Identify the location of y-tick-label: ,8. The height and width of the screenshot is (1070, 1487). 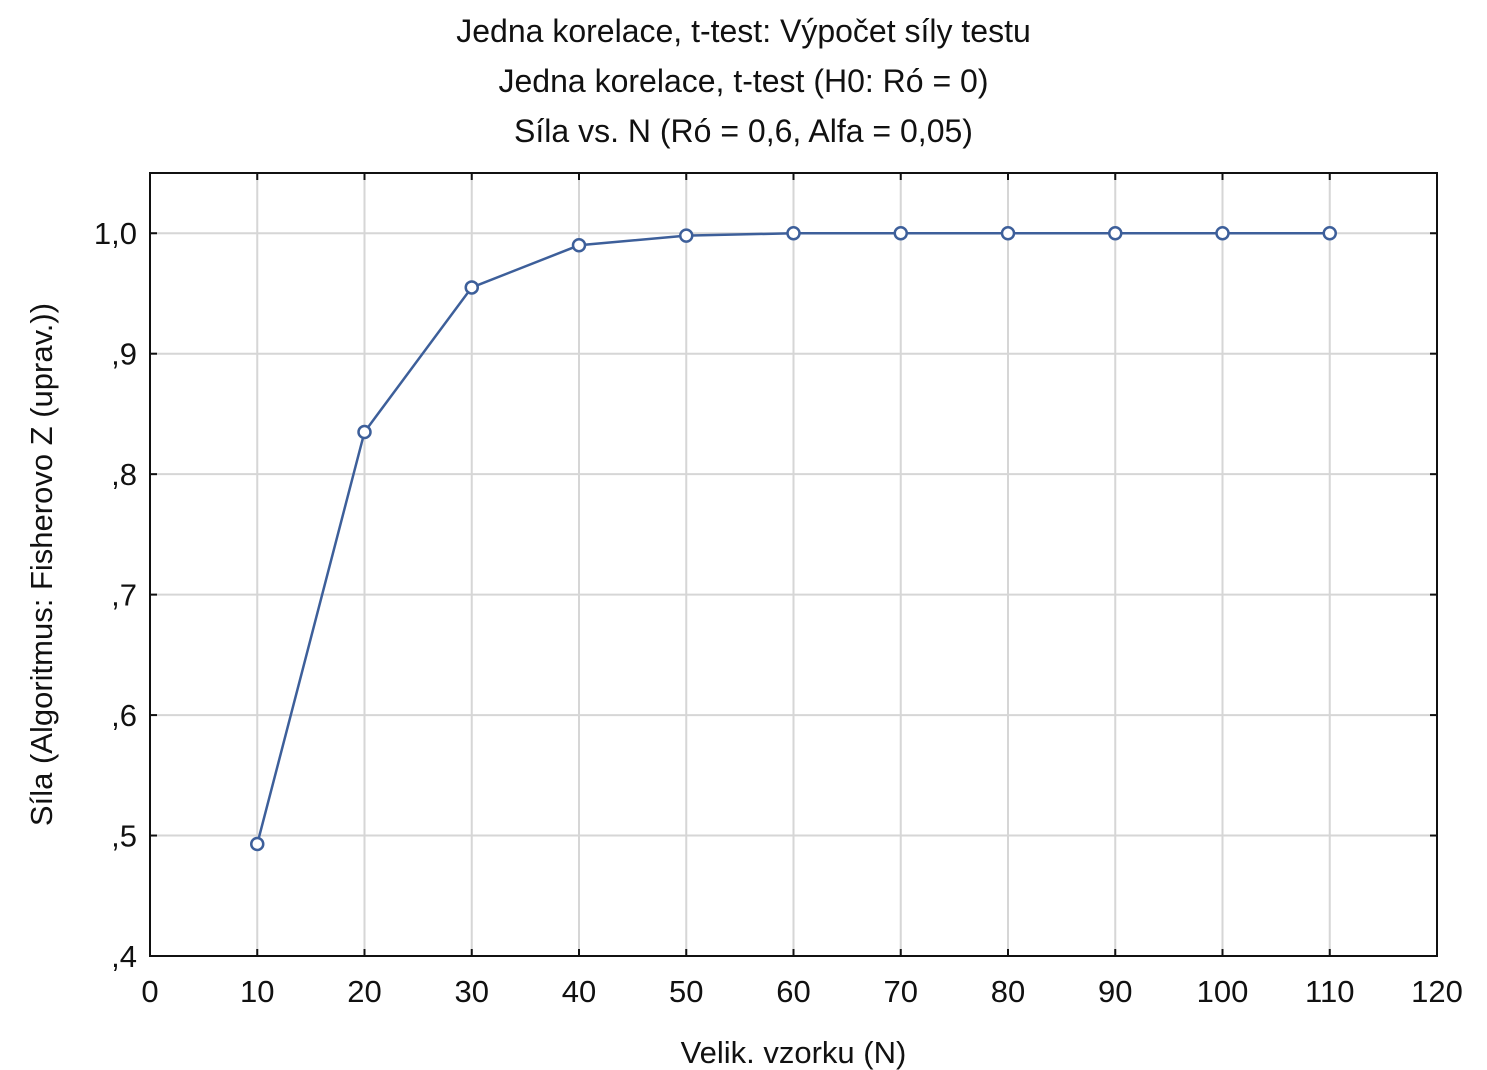
(124, 474).